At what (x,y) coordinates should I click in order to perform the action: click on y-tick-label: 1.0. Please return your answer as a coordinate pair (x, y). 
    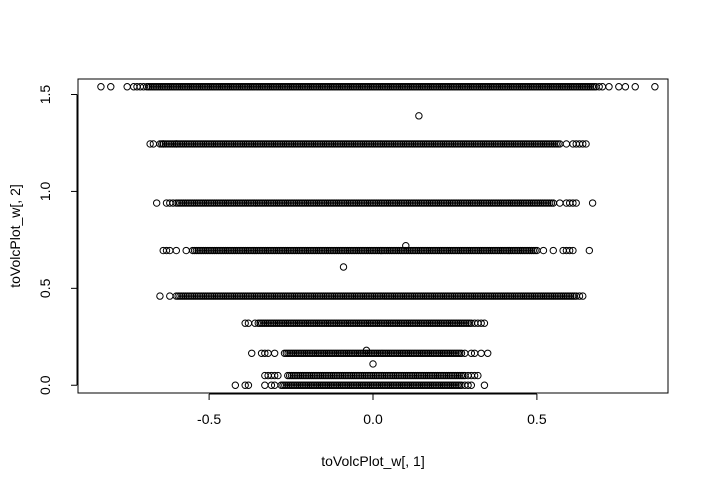
    Looking at the image, I should click on (45, 191).